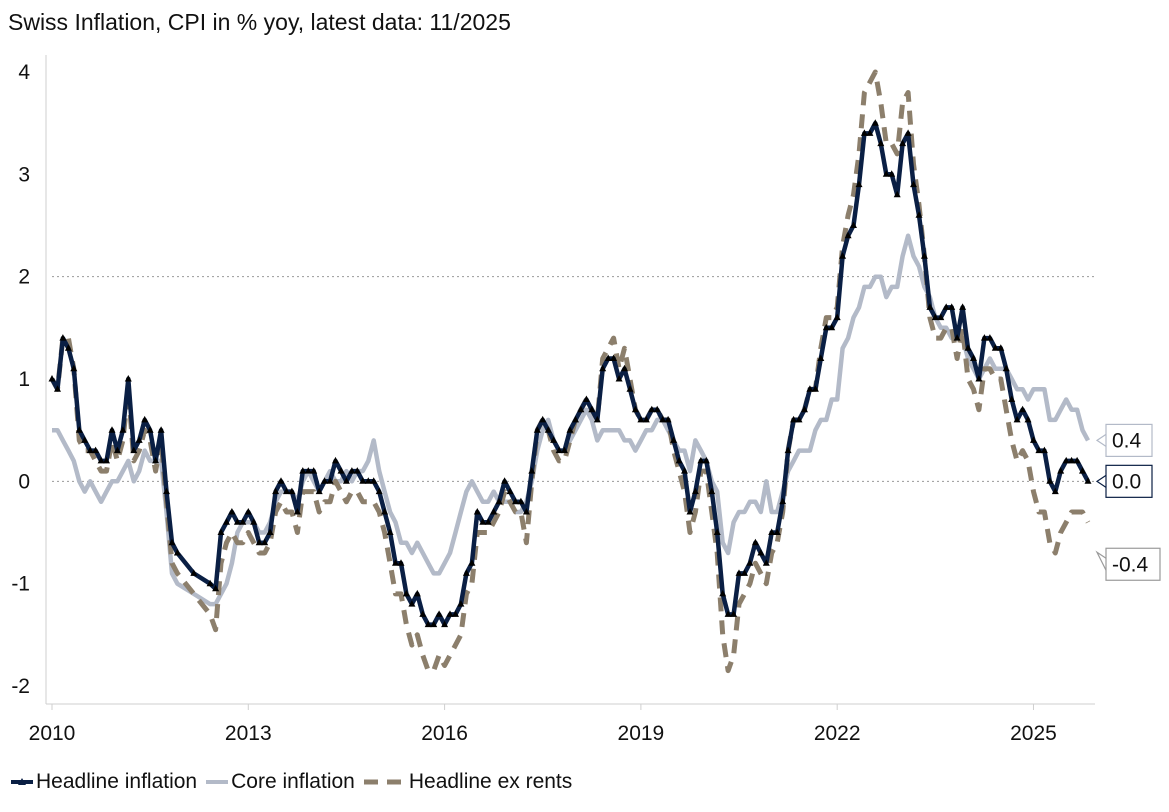 This screenshot has width=1169, height=812. I want to click on end-labels: 0.4 0.0 -0.4, so click(1128, 502).